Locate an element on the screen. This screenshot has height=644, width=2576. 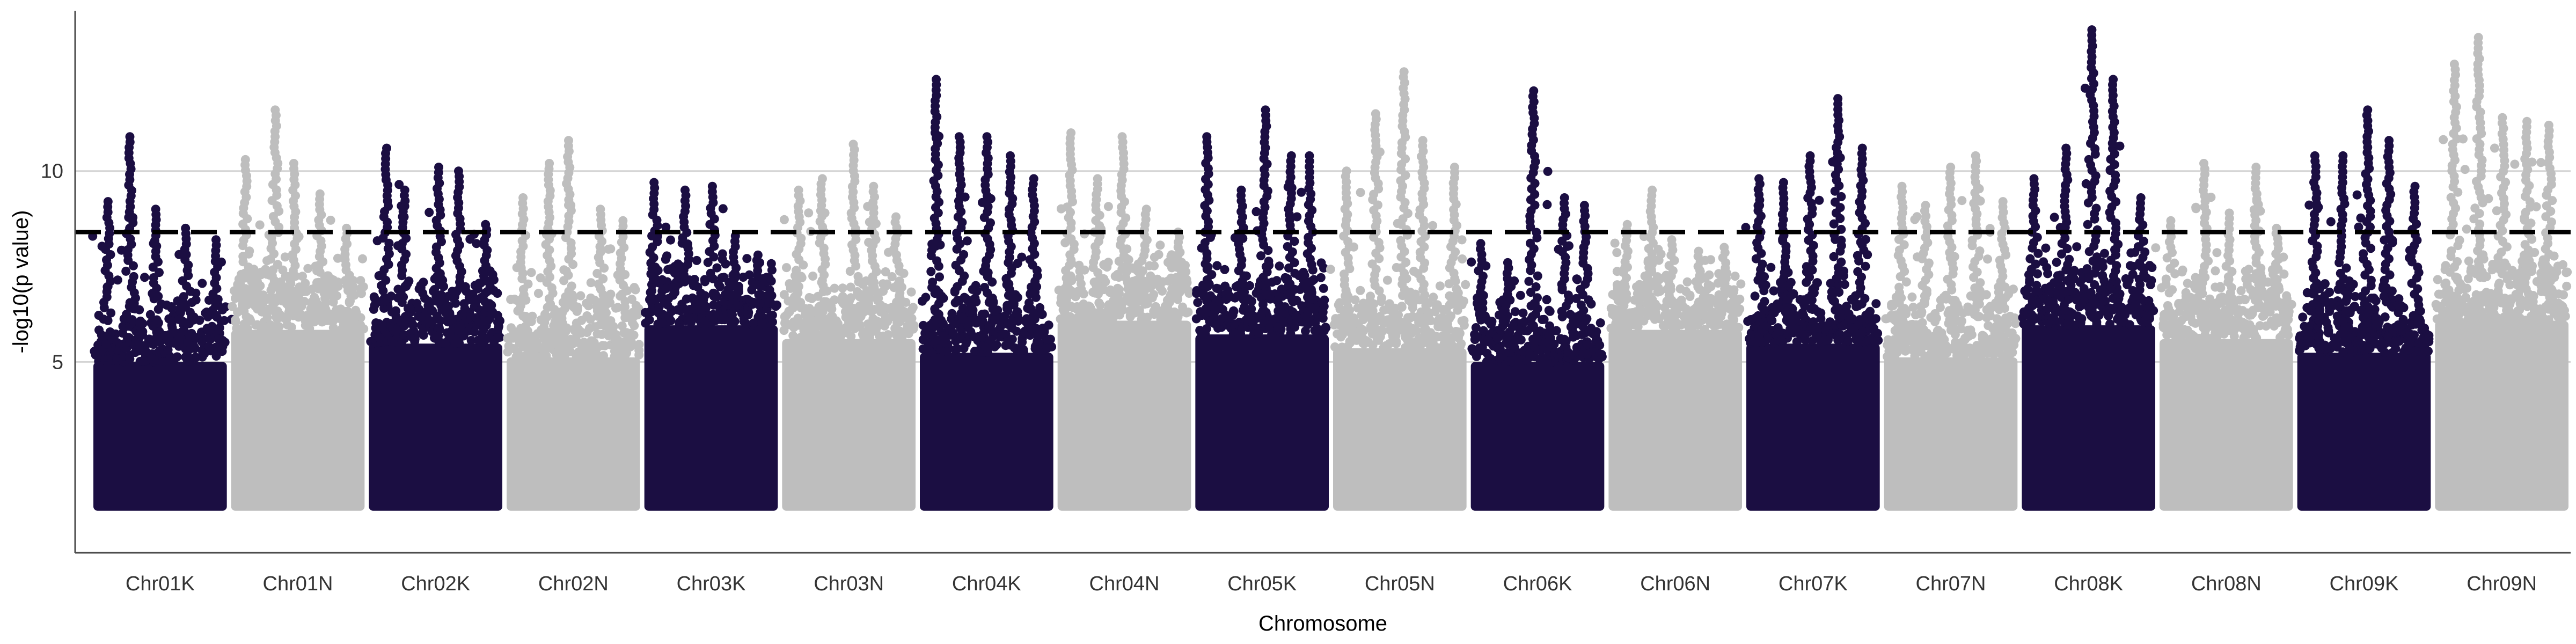
point-cloud-Chr04K is located at coordinates (986, 432).